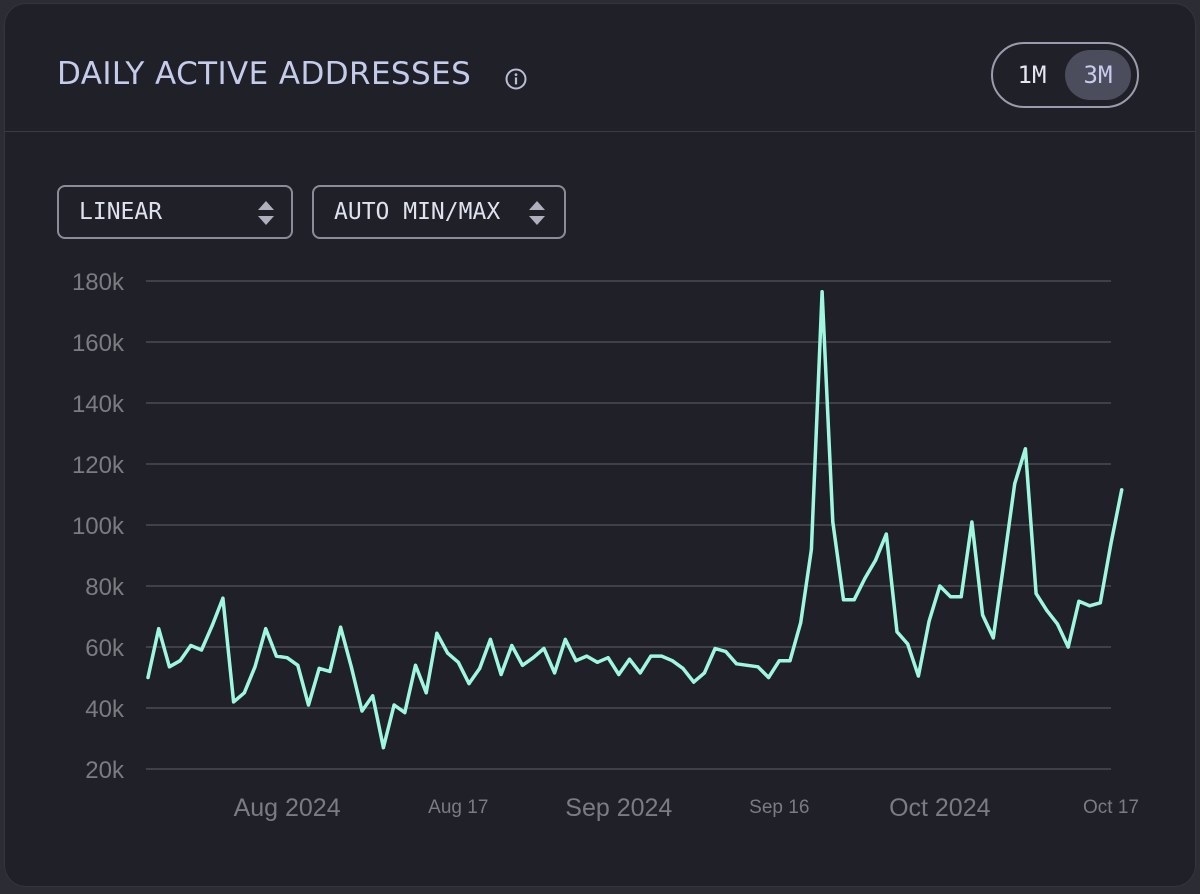 This screenshot has width=1200, height=894. What do you see at coordinates (1032, 75) in the screenshot?
I see `range-1m-button: 1M` at bounding box center [1032, 75].